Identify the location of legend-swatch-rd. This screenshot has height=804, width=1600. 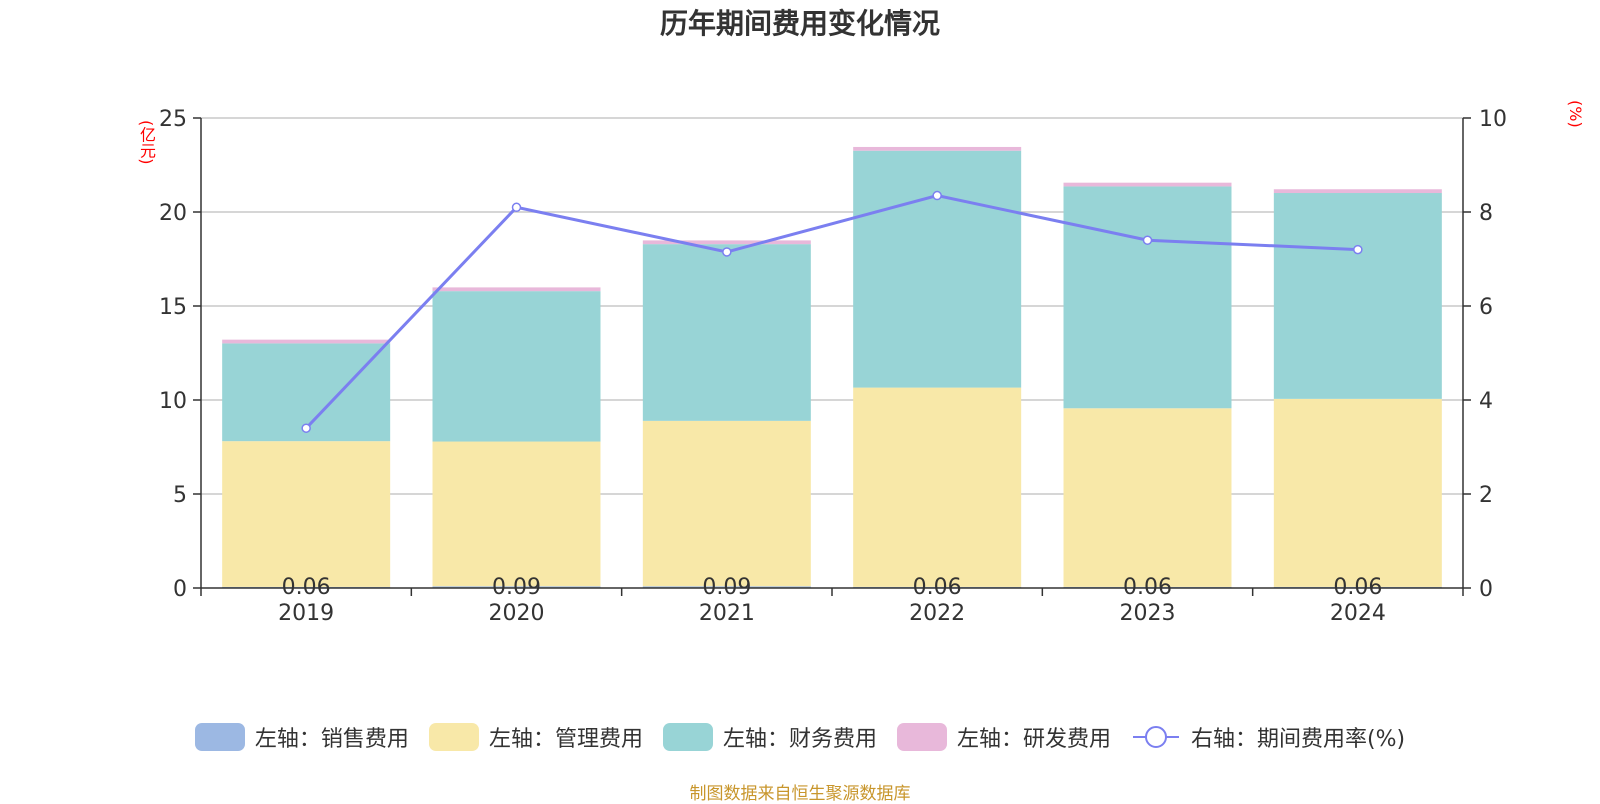
(921, 737).